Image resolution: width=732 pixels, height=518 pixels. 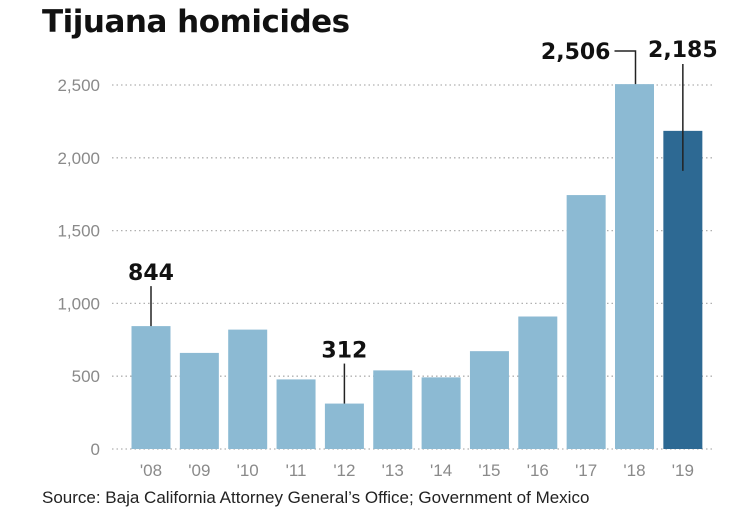 What do you see at coordinates (586, 470) in the screenshot?
I see `x-tick-label: '17` at bounding box center [586, 470].